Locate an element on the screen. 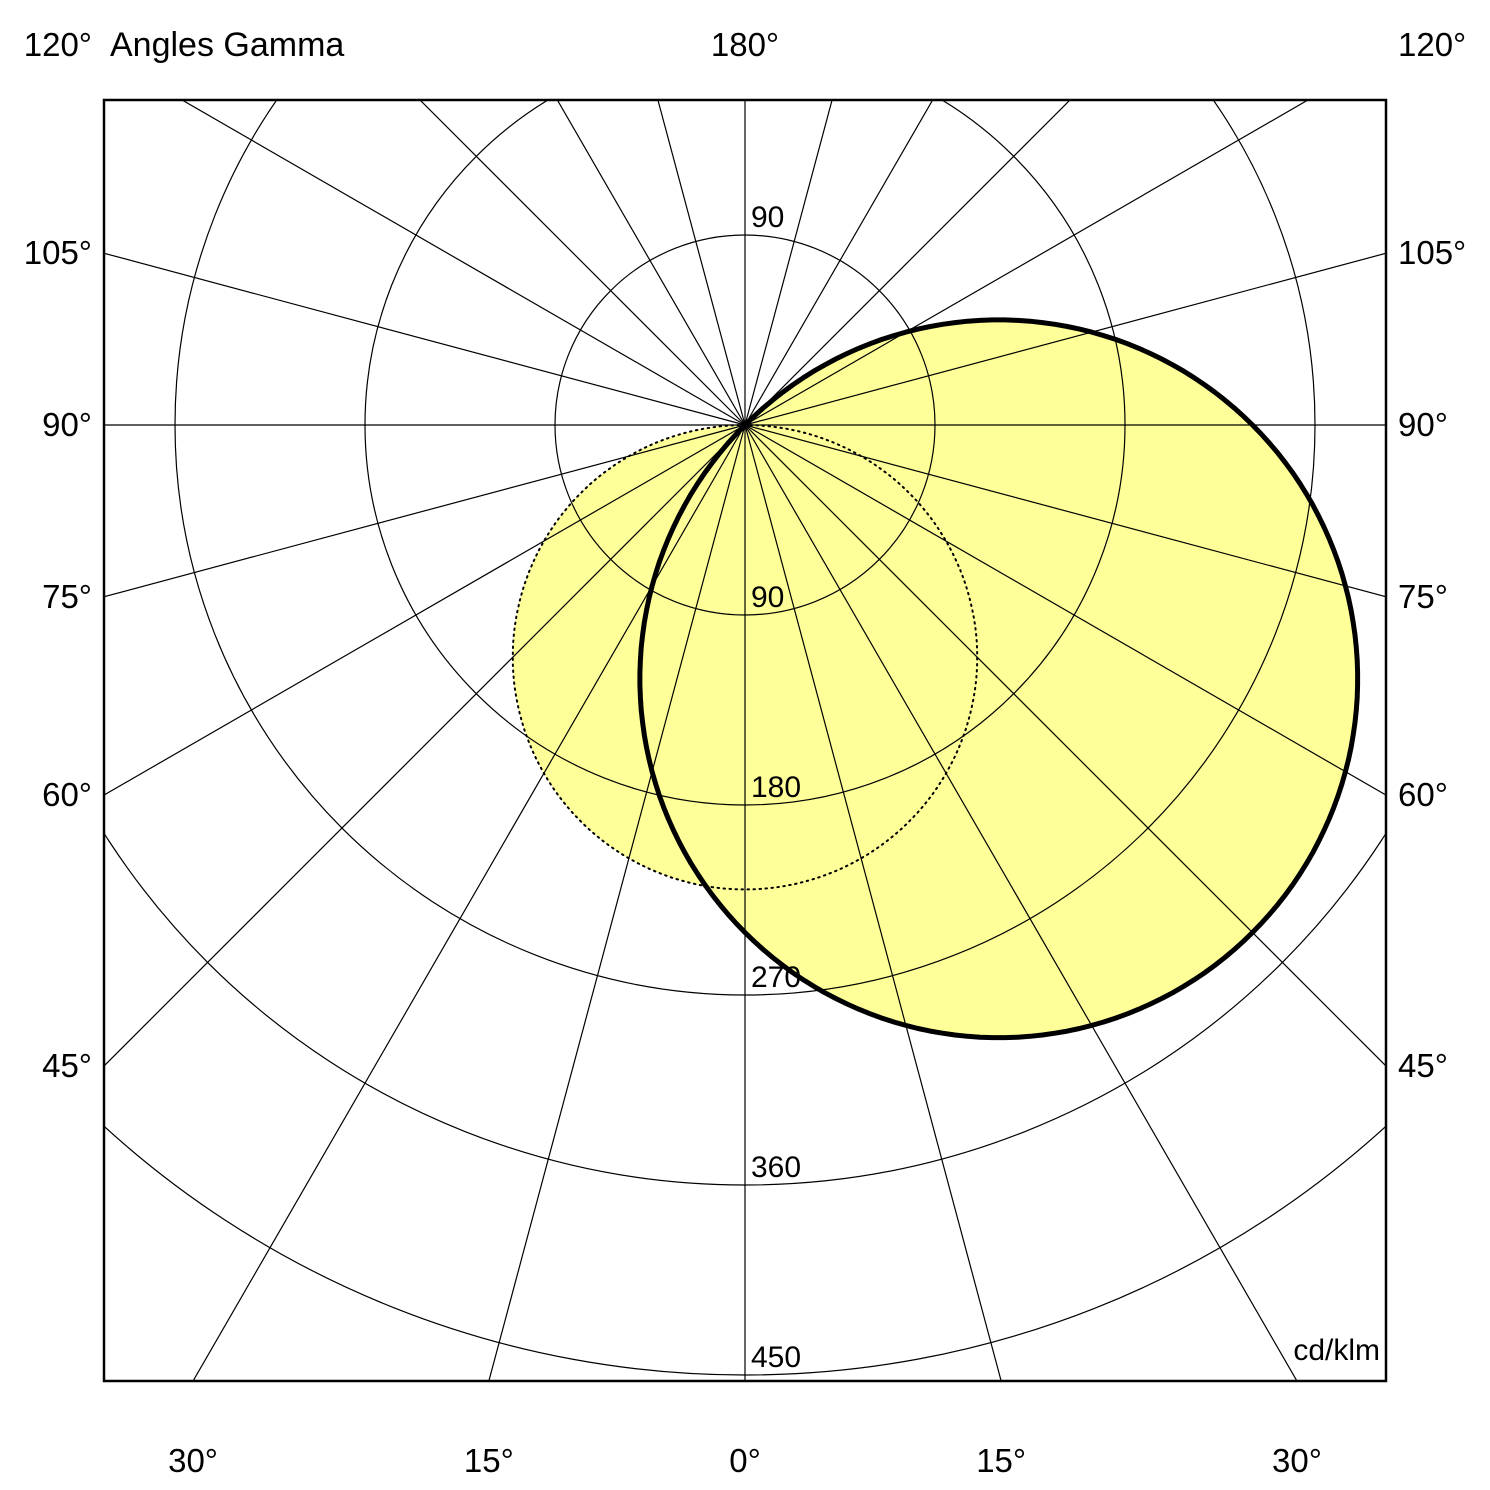 This screenshot has height=1490, width=1490. gamma-label-left-60: 60° is located at coordinates (67, 794).